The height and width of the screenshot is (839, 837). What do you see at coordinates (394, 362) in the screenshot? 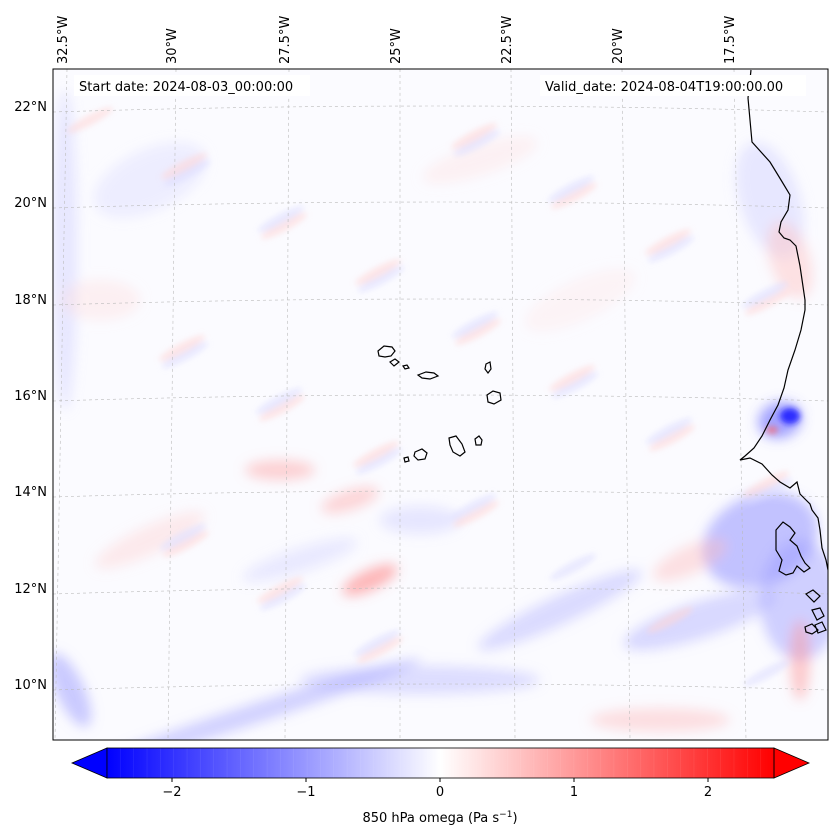
I see `sao-vicente-island` at bounding box center [394, 362].